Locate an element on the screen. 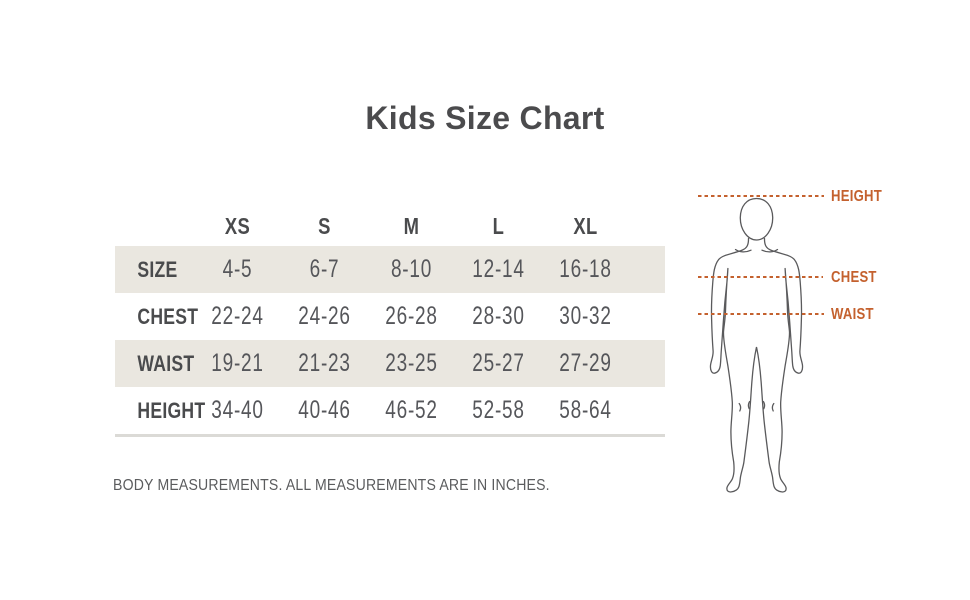 The height and width of the screenshot is (600, 970). table-row-chest: CHEST 22-24 24-26 26-28 28-30 30-32 is located at coordinates (390, 316).